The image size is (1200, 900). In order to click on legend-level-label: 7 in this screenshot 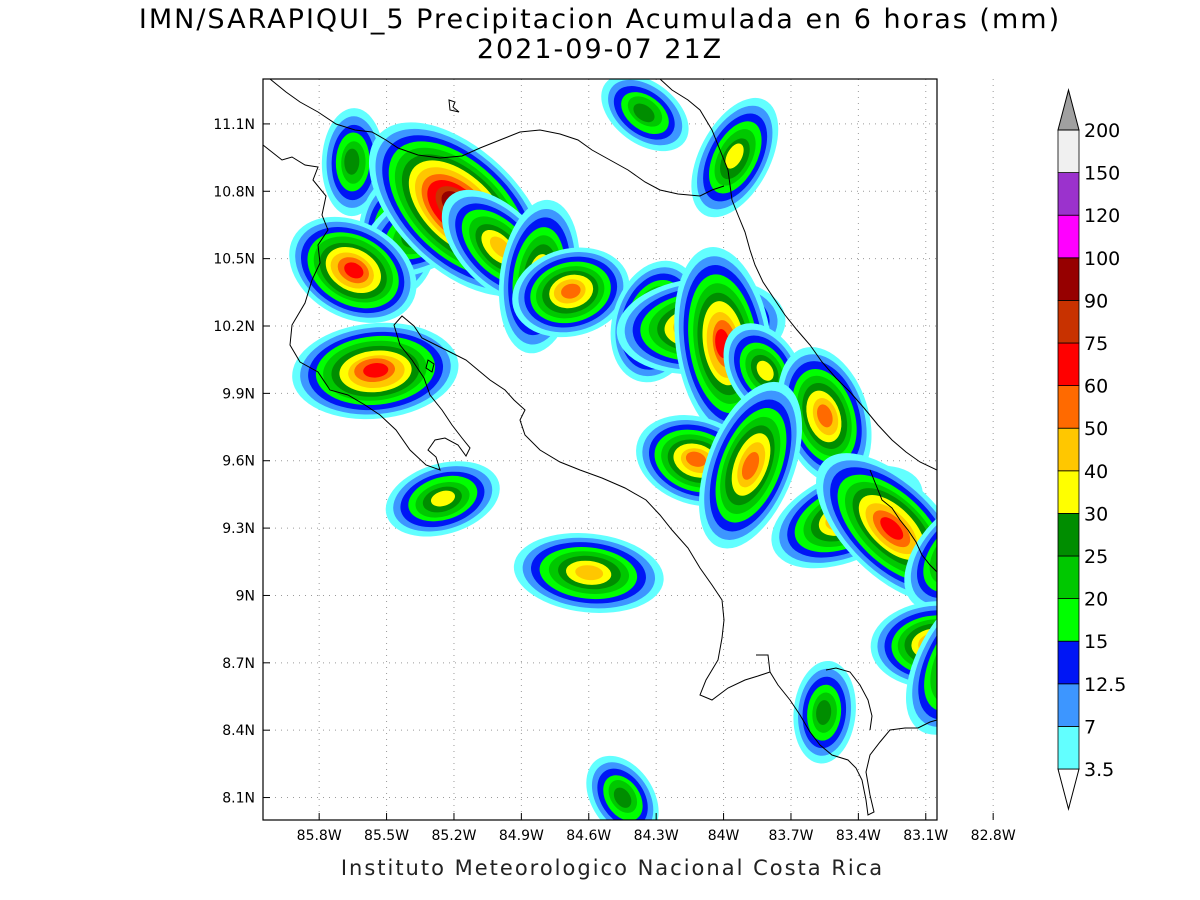, I will do `click(1090, 727)`.